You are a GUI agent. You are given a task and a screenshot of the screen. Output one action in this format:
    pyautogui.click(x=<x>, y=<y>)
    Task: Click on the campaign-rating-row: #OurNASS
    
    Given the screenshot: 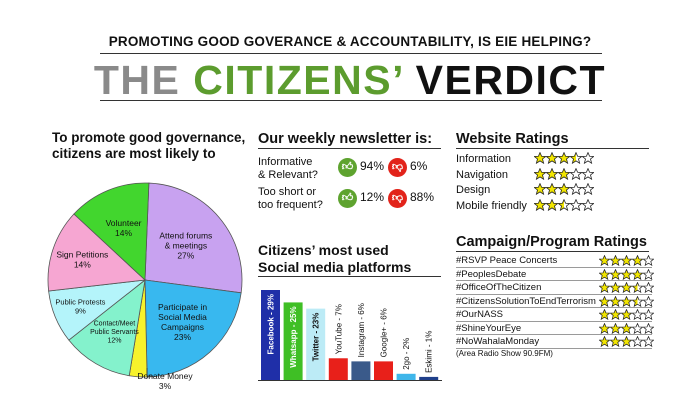 What is the action you would take?
    pyautogui.click(x=556, y=315)
    